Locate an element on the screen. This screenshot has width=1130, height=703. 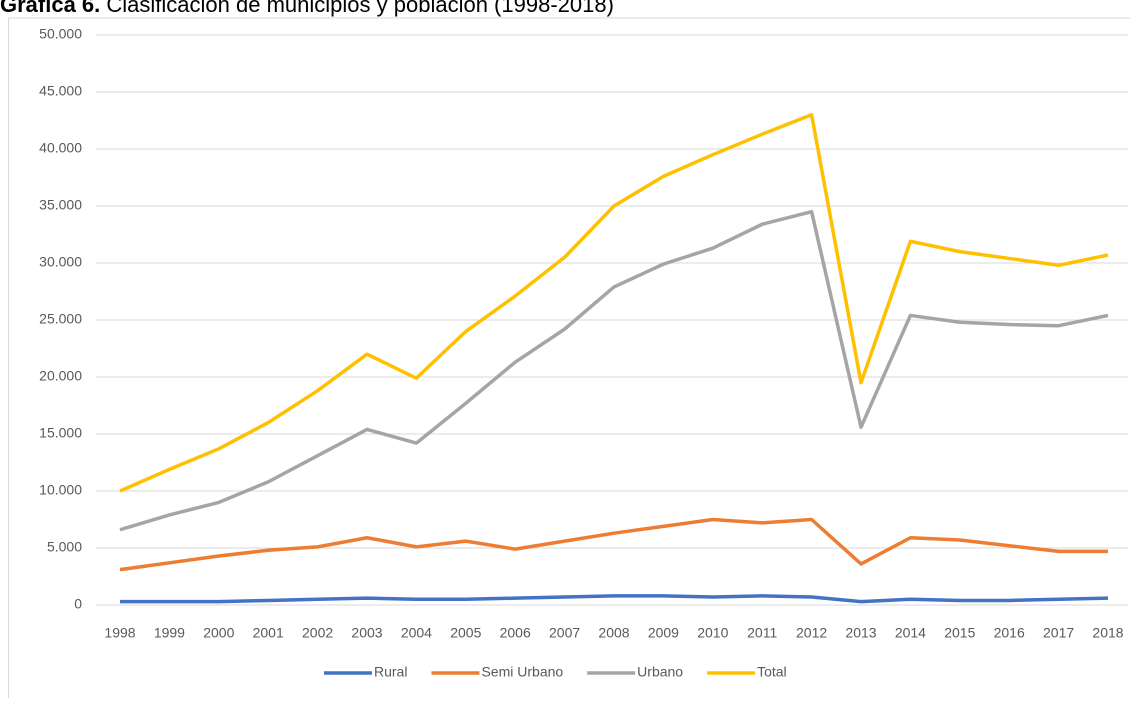
y-tick-label: 15.000 is located at coordinates (60, 433).